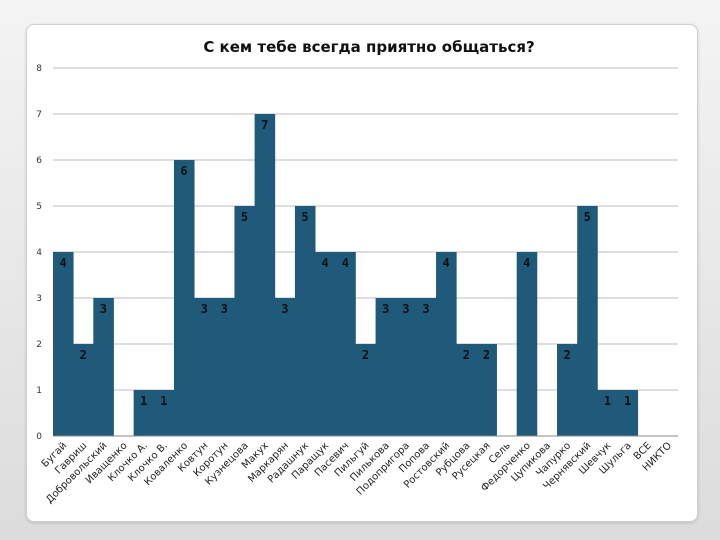 This screenshot has height=540, width=720. What do you see at coordinates (39, 391) in the screenshot?
I see `y-tick-label: 1` at bounding box center [39, 391].